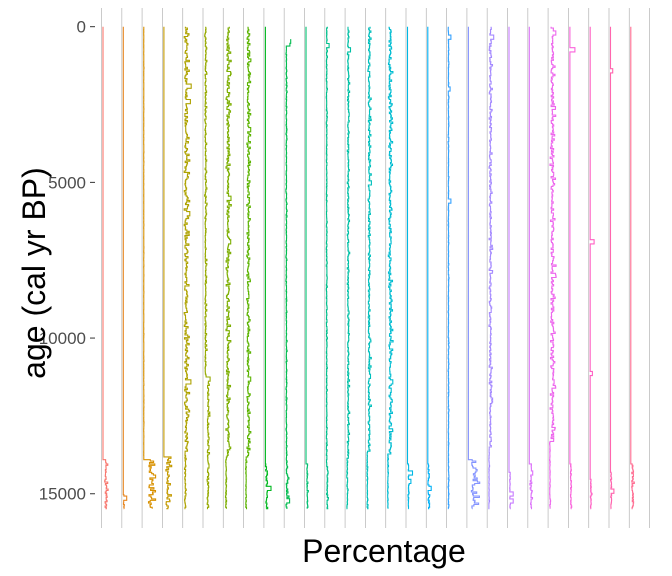 The width and height of the screenshot is (672, 576). What do you see at coordinates (384, 551) in the screenshot?
I see `x-axis-title: Percentage` at bounding box center [384, 551].